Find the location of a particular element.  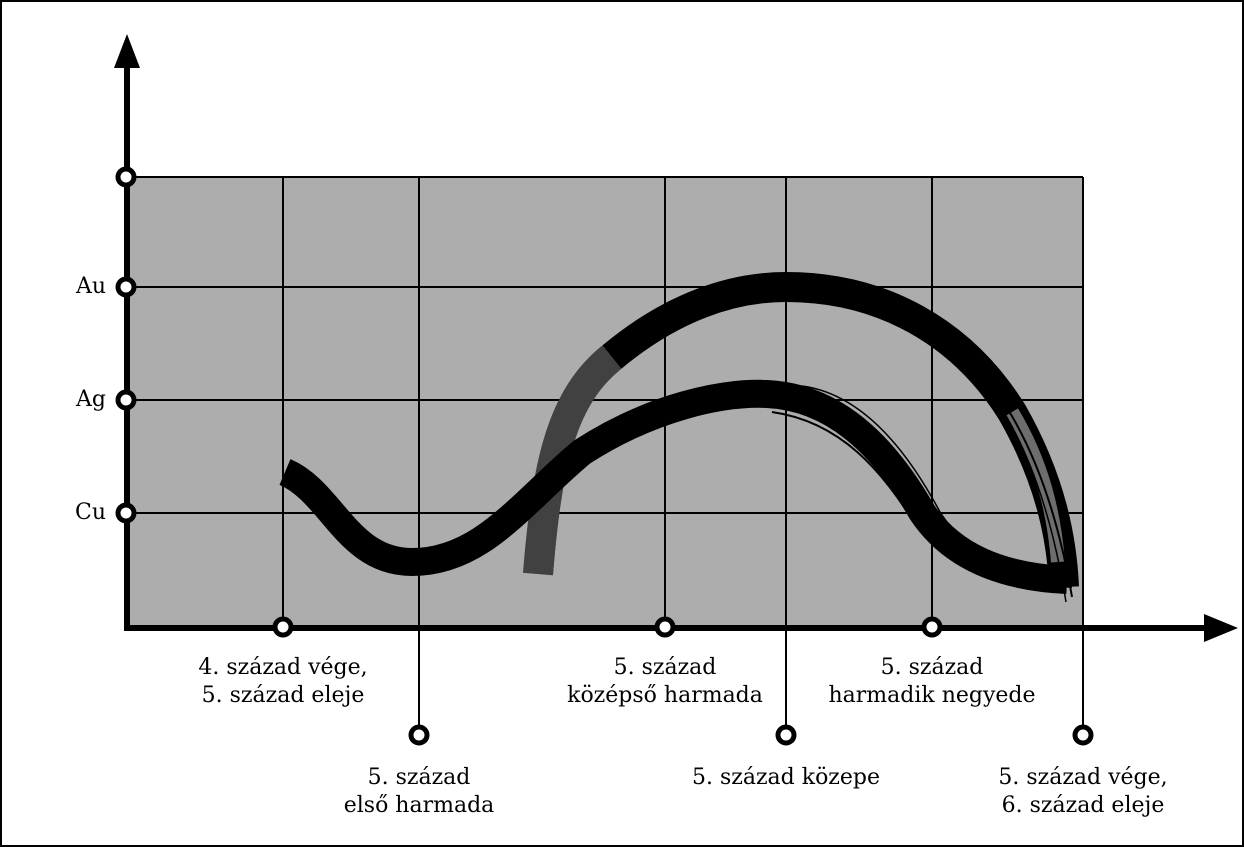

y-marker-cu is located at coordinates (126, 513).